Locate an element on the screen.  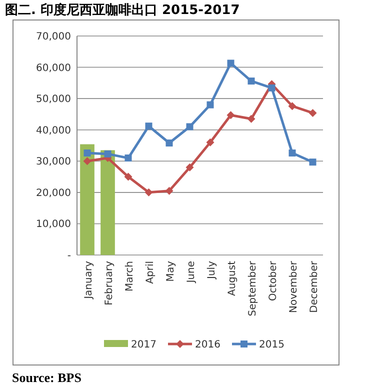
chart-title: 图二. 印度尼西亚咖啡出口 2015-2017 is located at coordinates (122, 10).